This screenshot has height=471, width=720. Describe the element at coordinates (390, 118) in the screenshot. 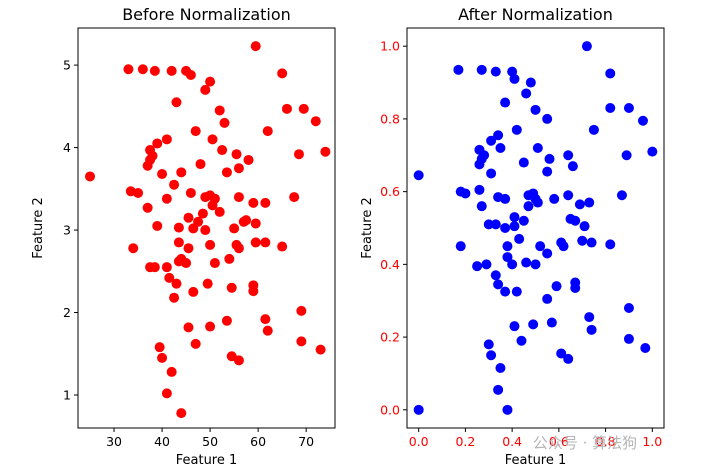

I see `chart-1-ytick-label-4: 0.8` at that location.